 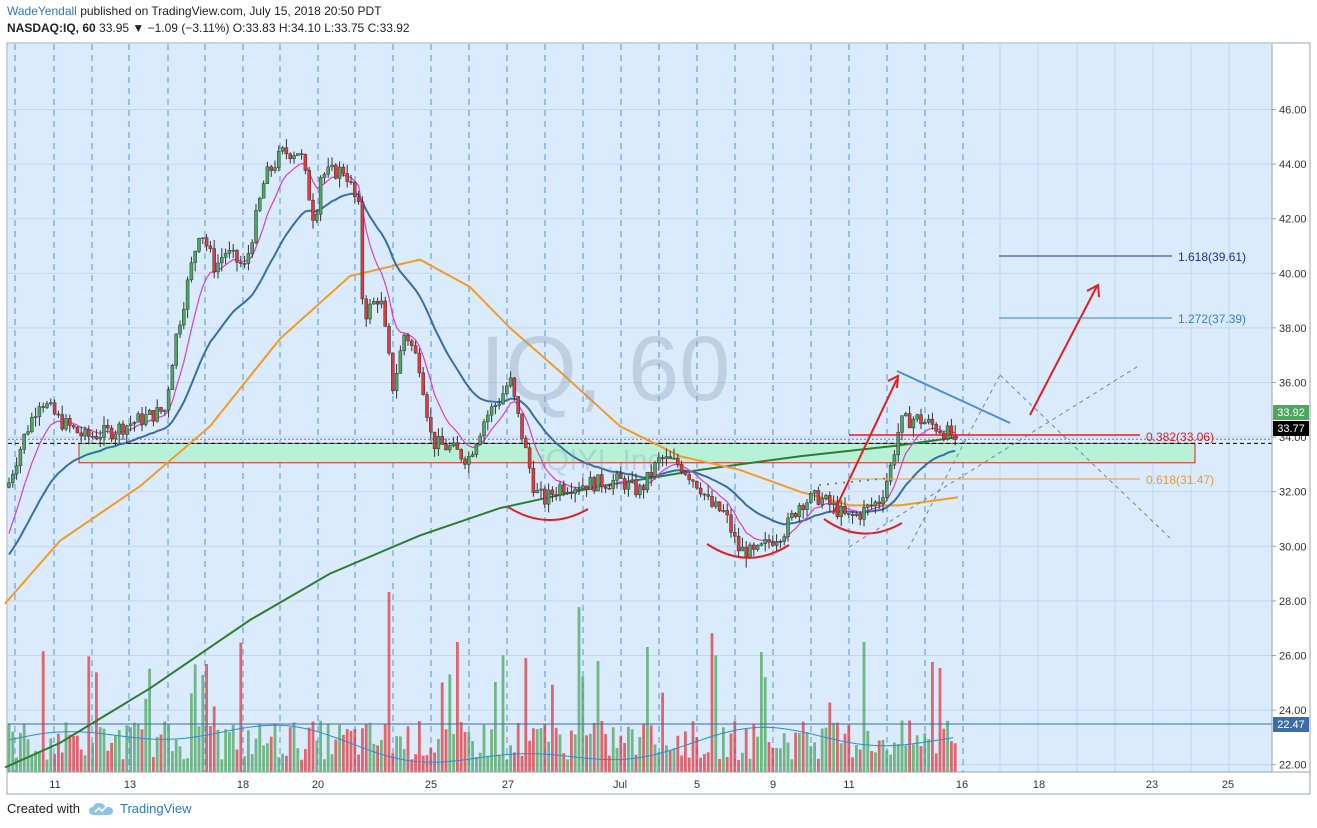 What do you see at coordinates (1293, 274) in the screenshot?
I see `price-tick-label: 40.00` at bounding box center [1293, 274].